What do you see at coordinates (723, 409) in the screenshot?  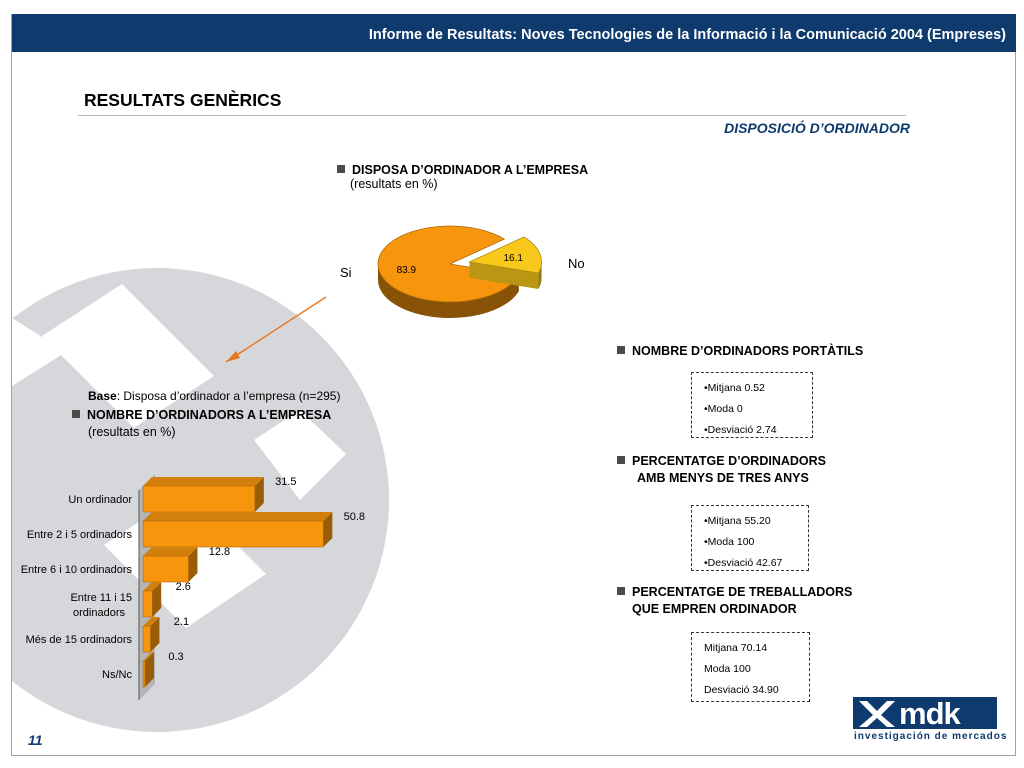 I see `stats-item: •Moda 0` at bounding box center [723, 409].